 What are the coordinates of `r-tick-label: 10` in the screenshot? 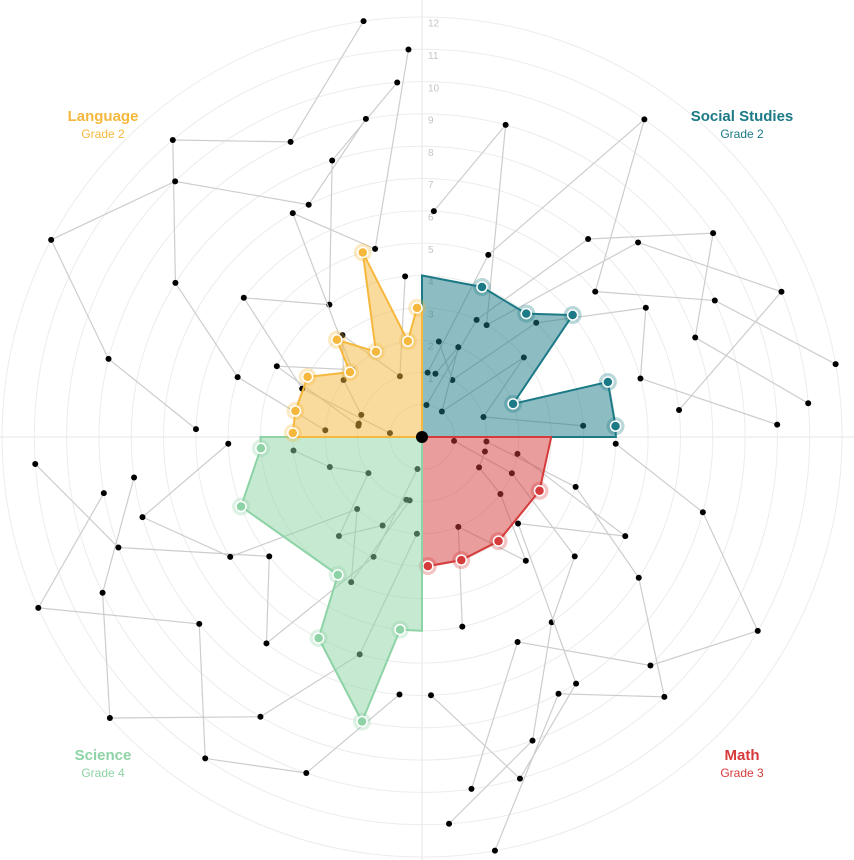 It's located at (434, 88).